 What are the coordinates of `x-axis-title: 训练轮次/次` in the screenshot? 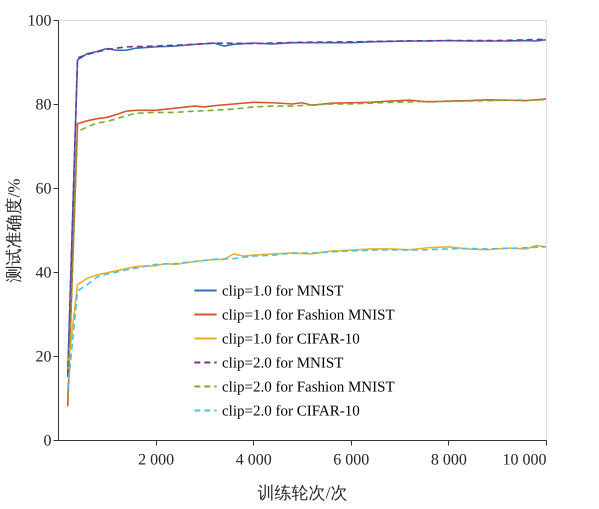 It's located at (303, 493).